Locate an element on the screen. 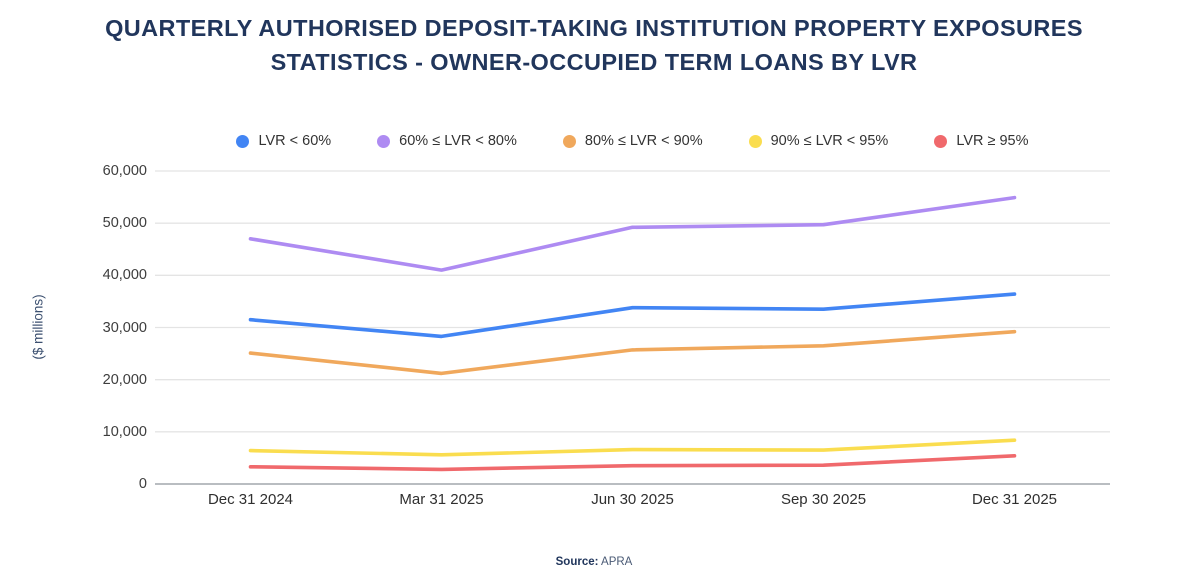 The width and height of the screenshot is (1188, 581). source-value: APRA is located at coordinates (617, 562).